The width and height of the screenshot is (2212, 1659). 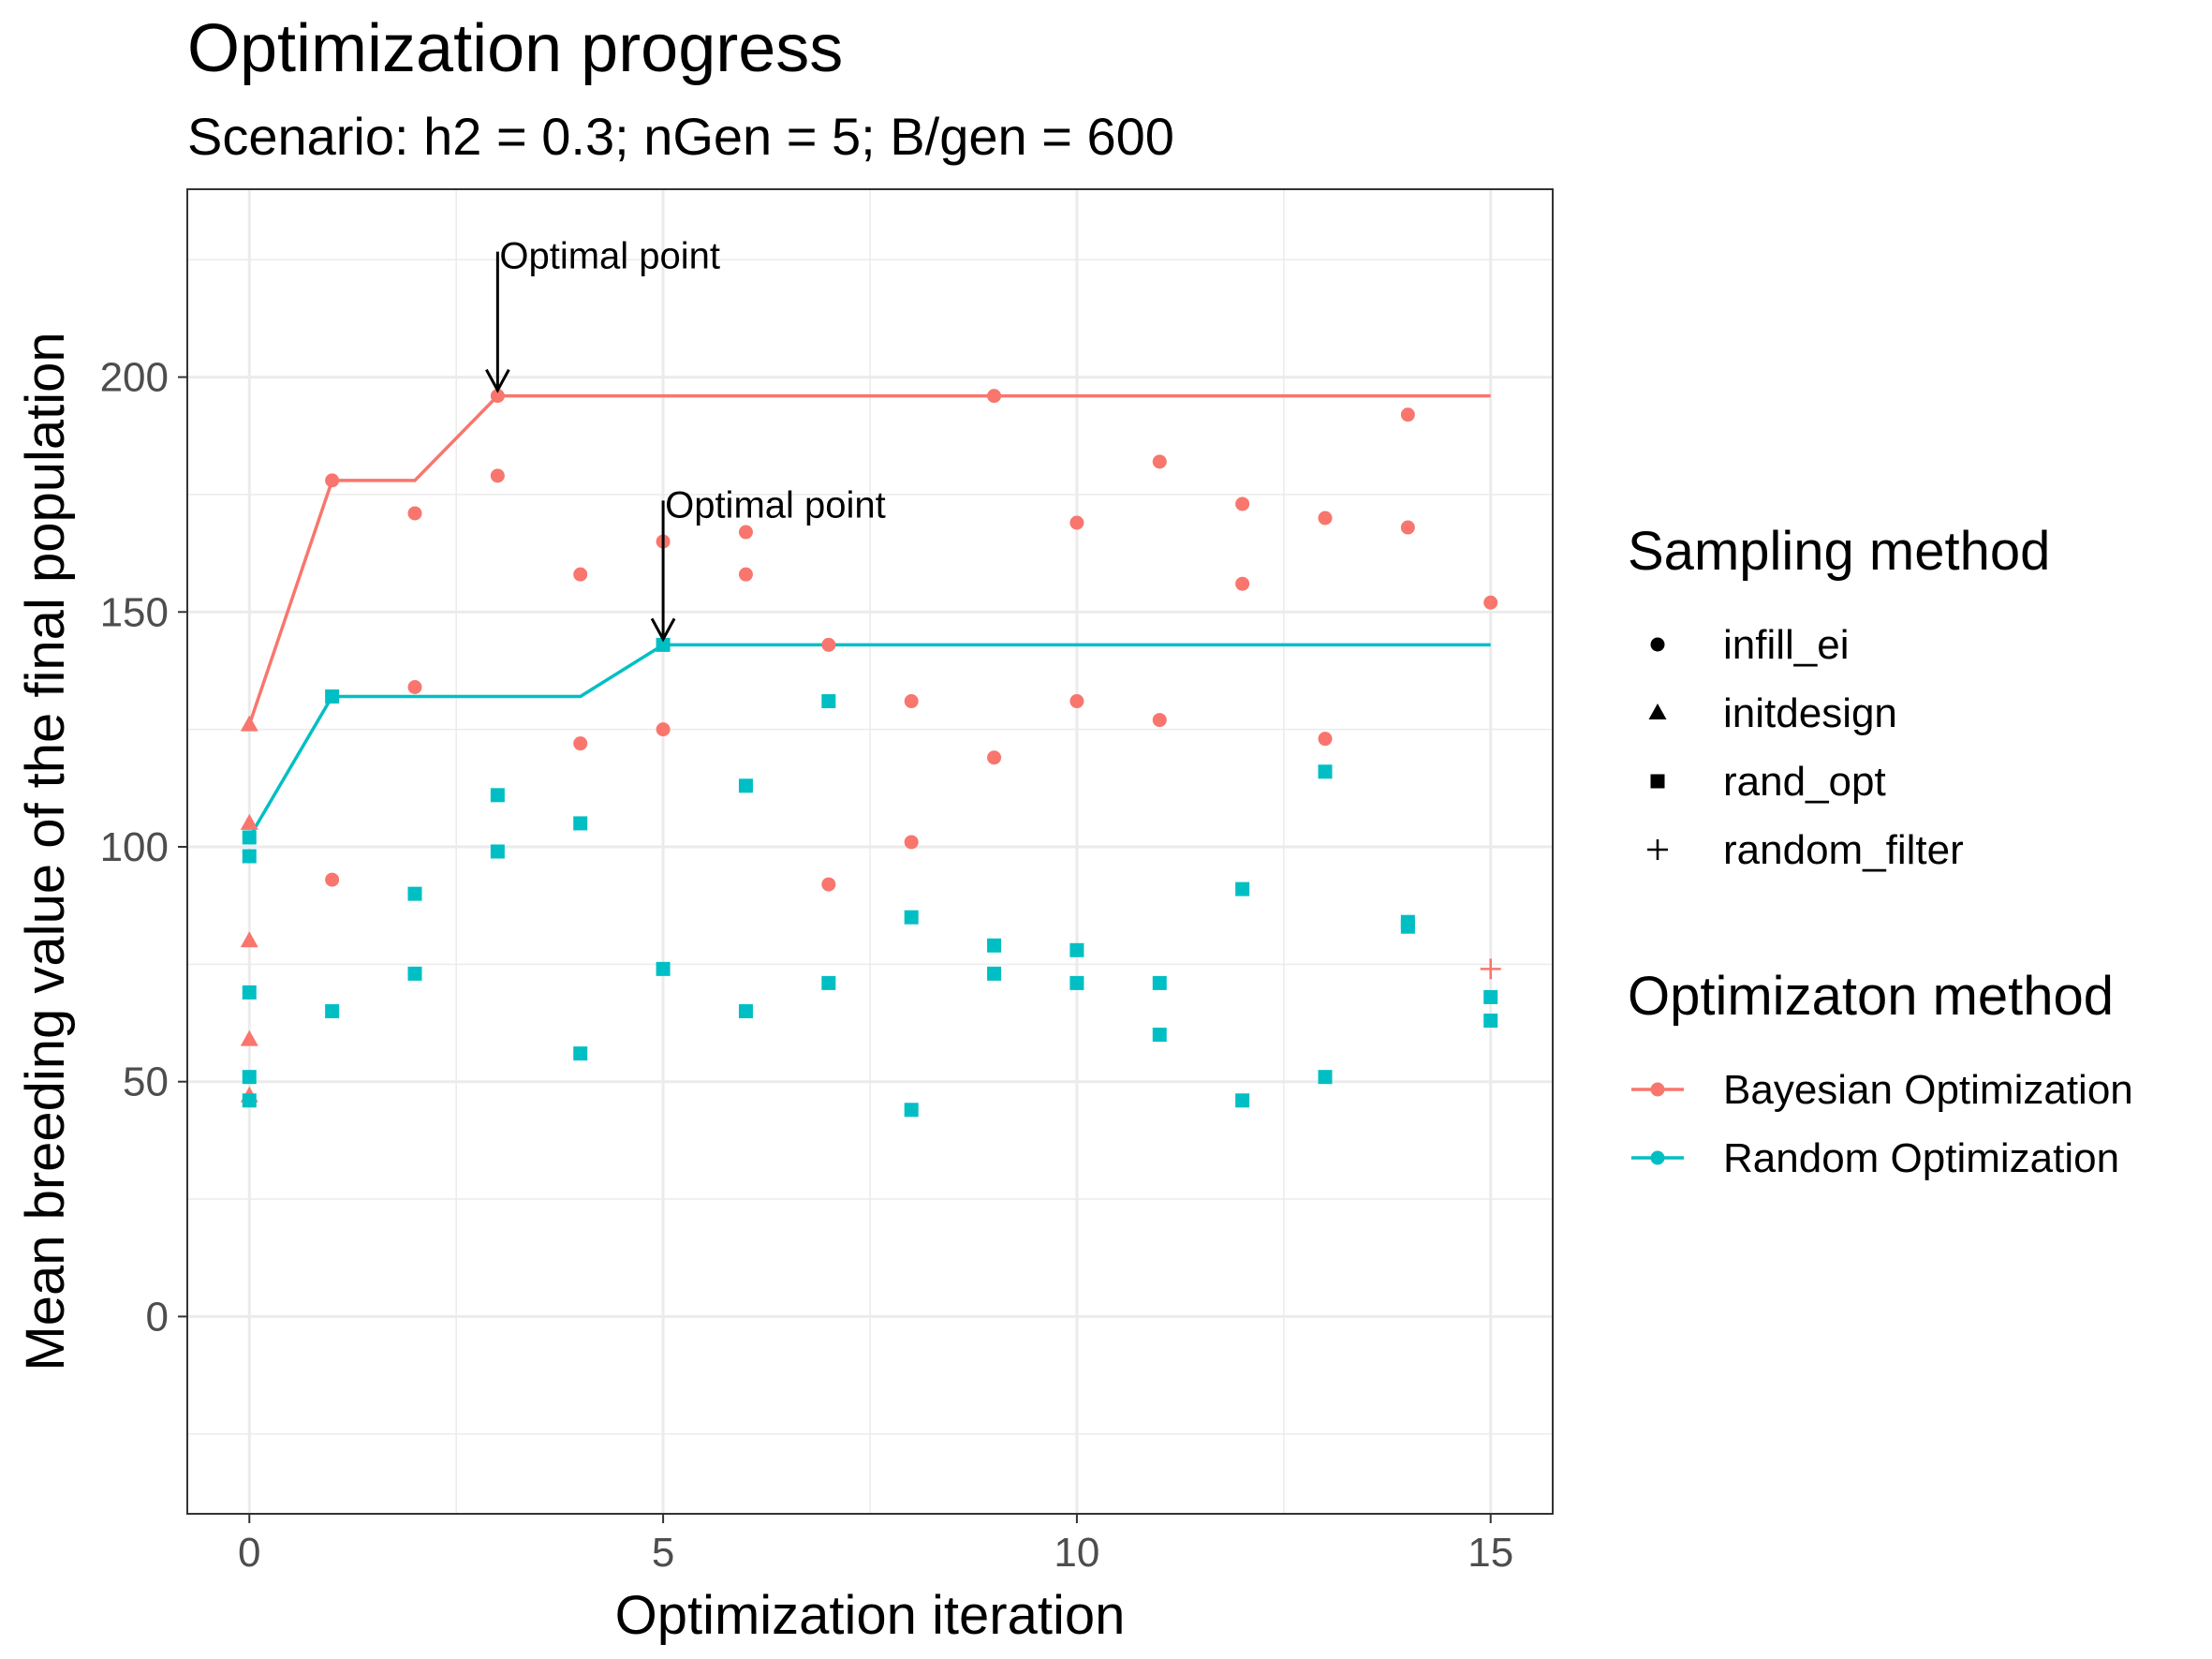 What do you see at coordinates (134, 378) in the screenshot?
I see `y-tick-label: 200` at bounding box center [134, 378].